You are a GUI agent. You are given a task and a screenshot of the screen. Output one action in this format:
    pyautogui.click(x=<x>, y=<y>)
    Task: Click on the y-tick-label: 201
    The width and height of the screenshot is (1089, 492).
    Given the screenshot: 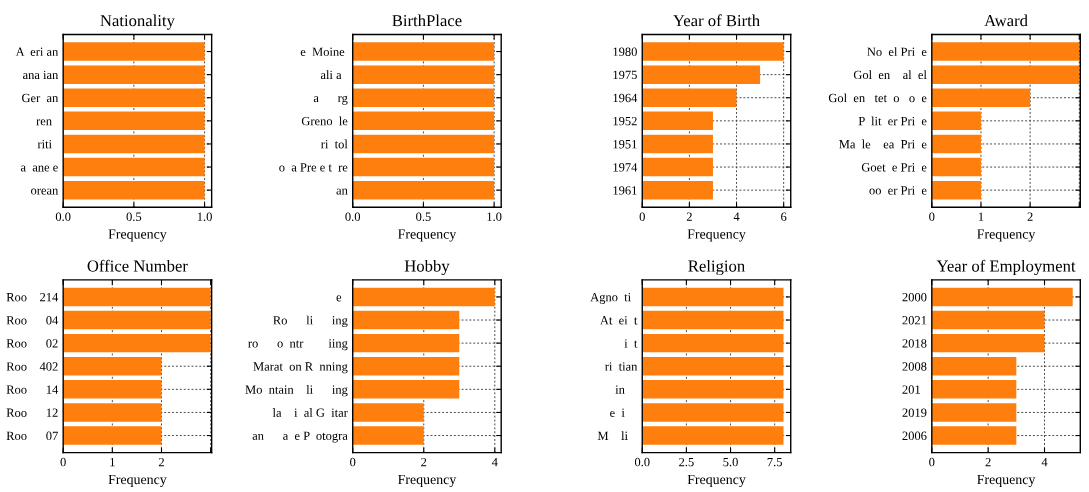 What is the action you would take?
    pyautogui.click(x=911, y=389)
    